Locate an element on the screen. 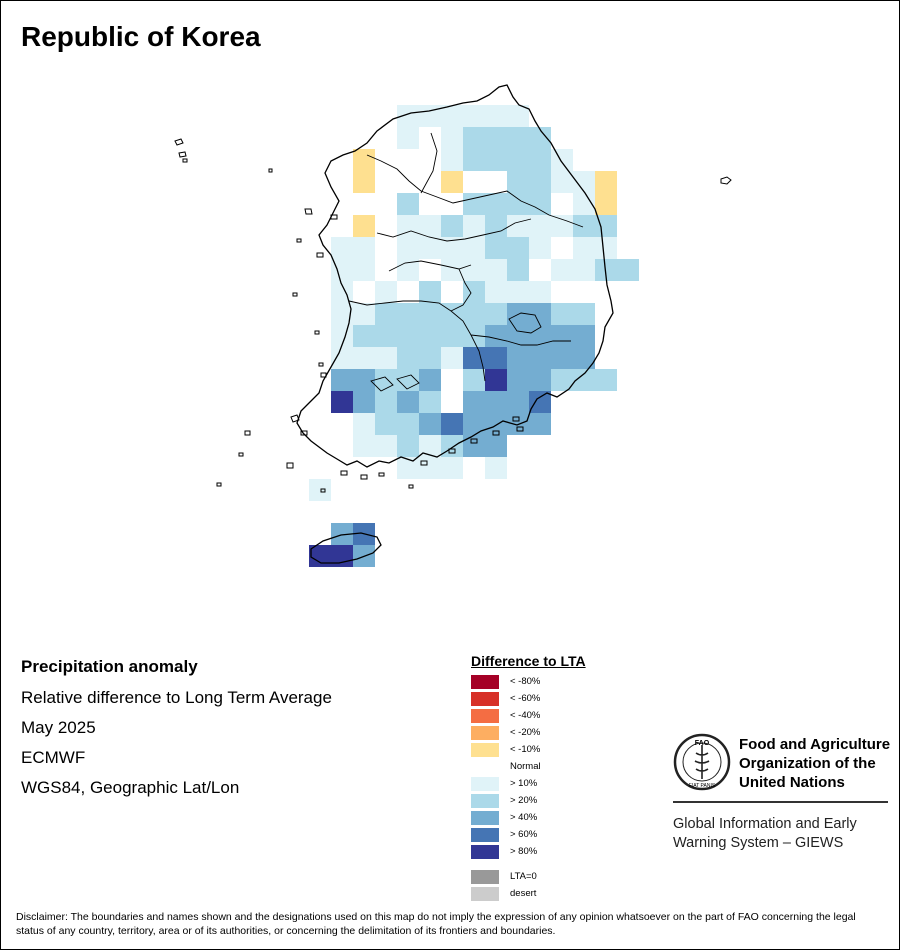 This screenshot has width=900, height=950. legend-extra: LTA=0 desert is located at coordinates (528, 885).